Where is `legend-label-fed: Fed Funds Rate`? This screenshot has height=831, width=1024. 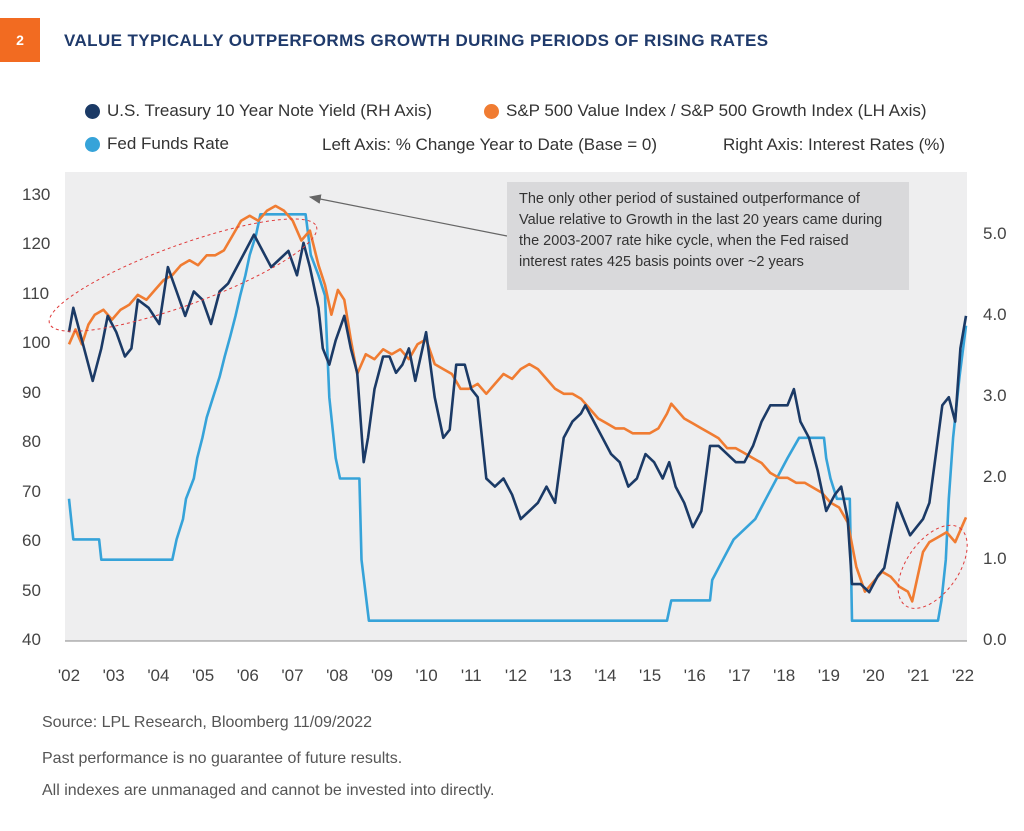 legend-label-fed: Fed Funds Rate is located at coordinates (168, 143).